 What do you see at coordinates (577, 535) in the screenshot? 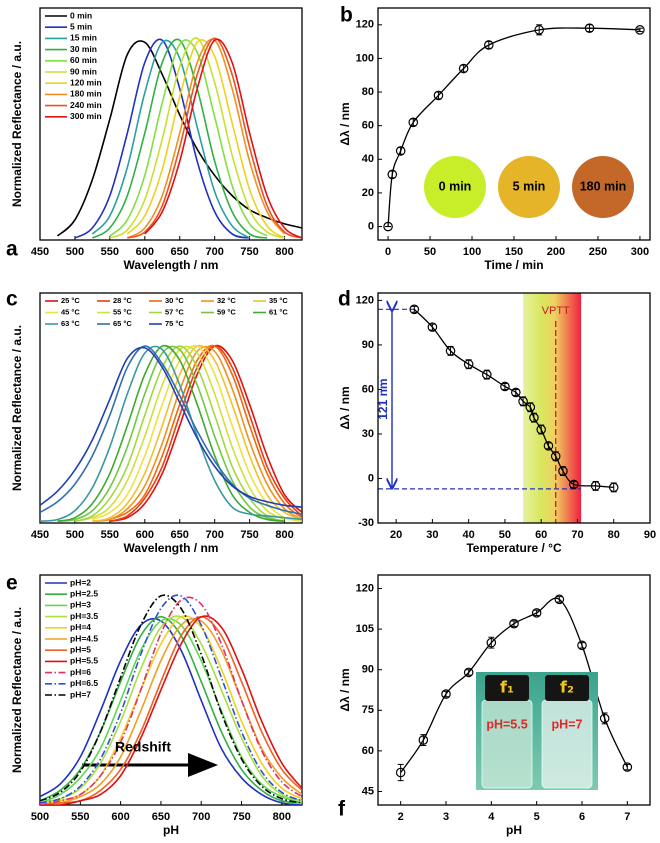
I see `x-tick-label: 70` at bounding box center [577, 535].